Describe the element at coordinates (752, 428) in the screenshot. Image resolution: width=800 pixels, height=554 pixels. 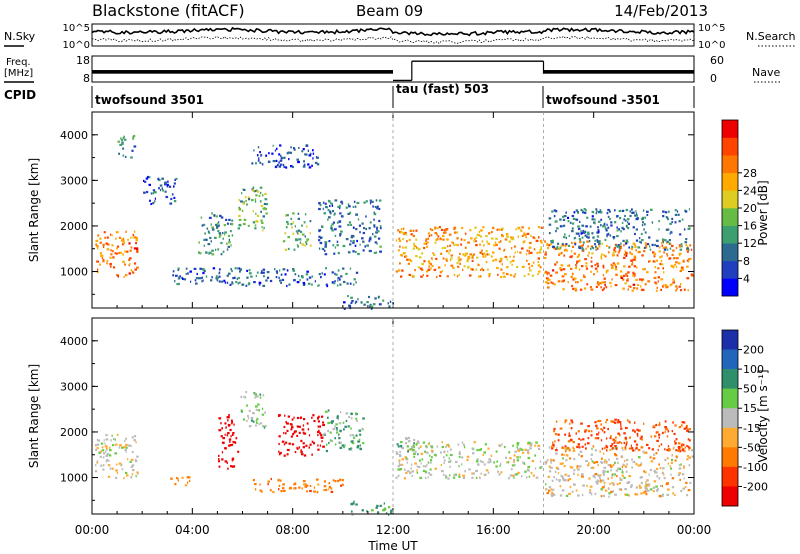
I see `colorbar-tick-label: -15` at that location.